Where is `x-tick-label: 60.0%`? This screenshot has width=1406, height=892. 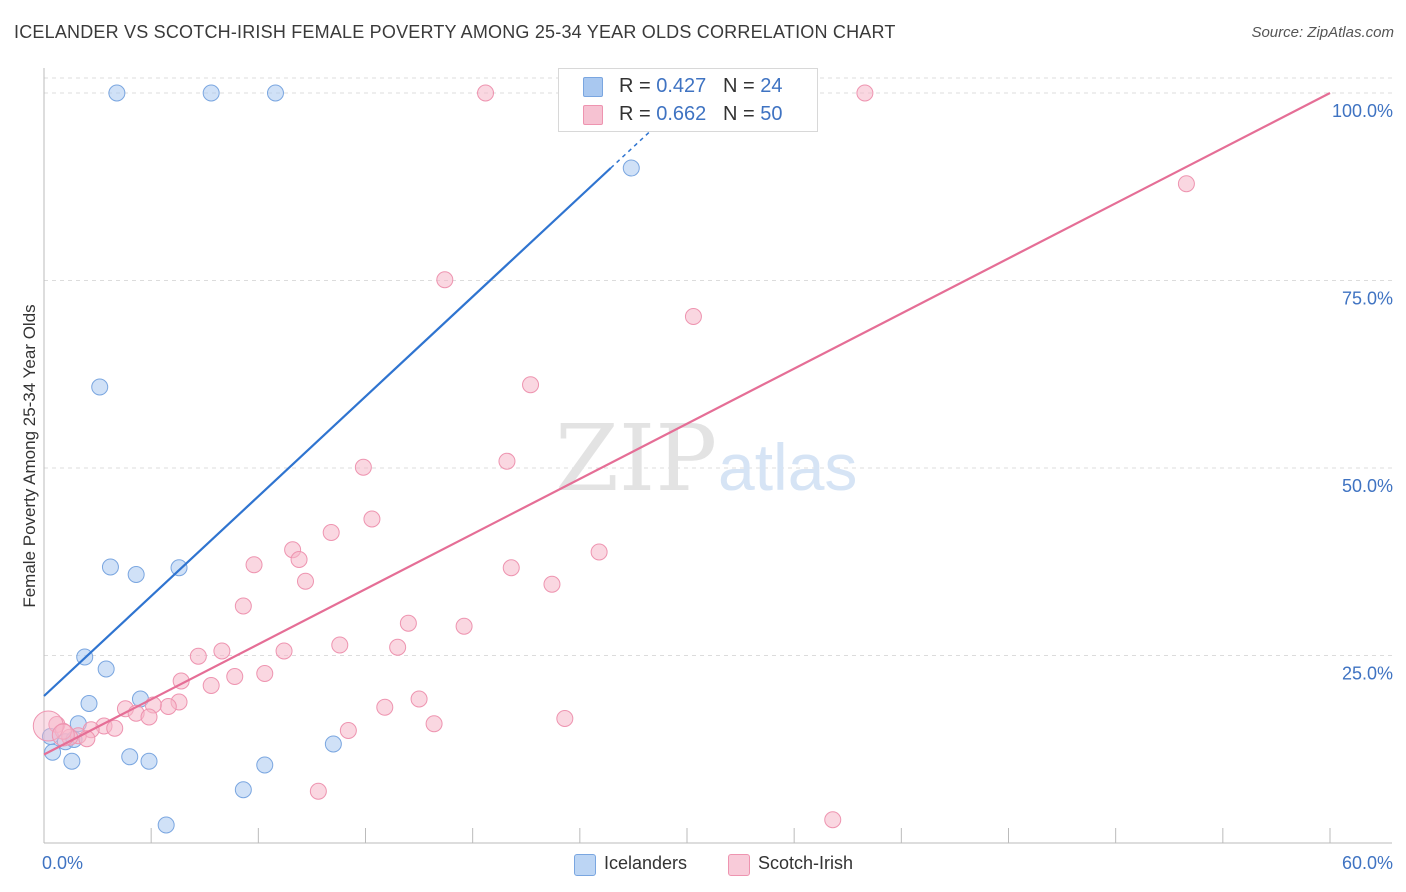 x-tick-label: 60.0% is located at coordinates (1367, 863).